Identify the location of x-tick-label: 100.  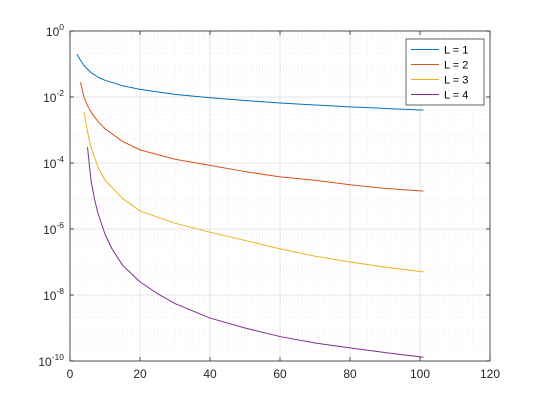
(420, 374).